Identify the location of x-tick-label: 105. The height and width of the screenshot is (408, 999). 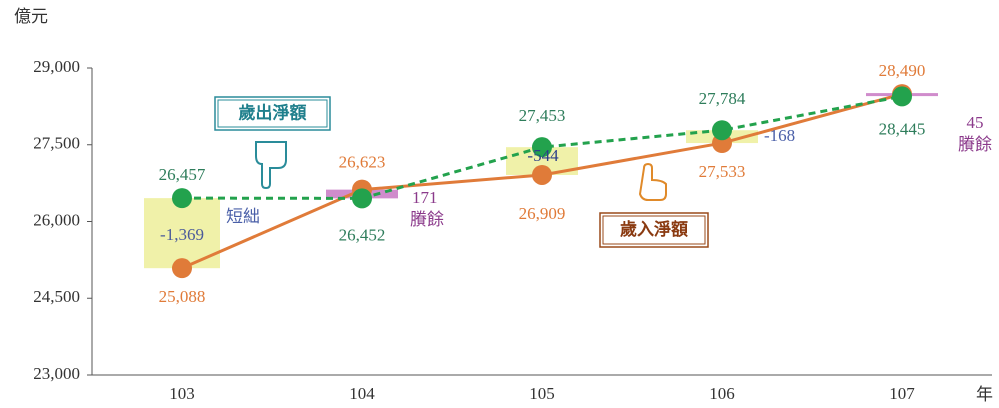
(542, 393).